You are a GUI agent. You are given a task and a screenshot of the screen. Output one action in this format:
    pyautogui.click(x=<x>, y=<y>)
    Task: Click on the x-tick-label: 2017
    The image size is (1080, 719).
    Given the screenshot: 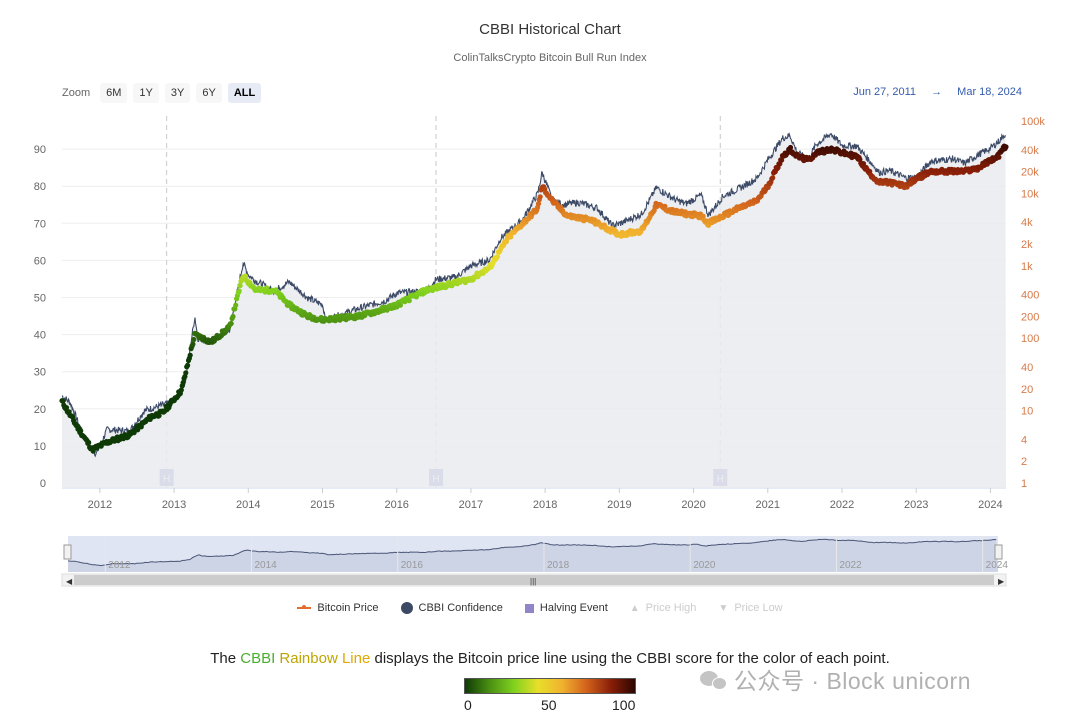 What is the action you would take?
    pyautogui.click(x=471, y=505)
    